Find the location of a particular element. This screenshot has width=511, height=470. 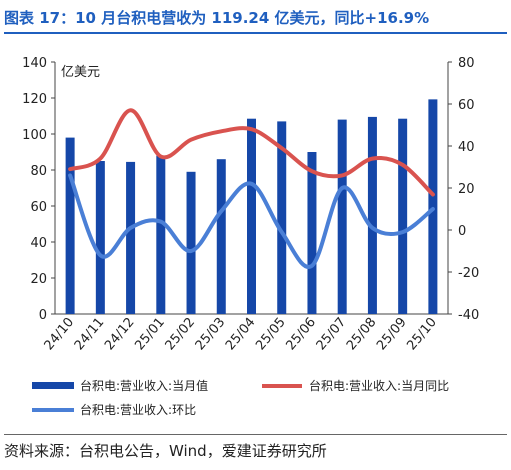

line-mom-growth is located at coordinates (251, 221).